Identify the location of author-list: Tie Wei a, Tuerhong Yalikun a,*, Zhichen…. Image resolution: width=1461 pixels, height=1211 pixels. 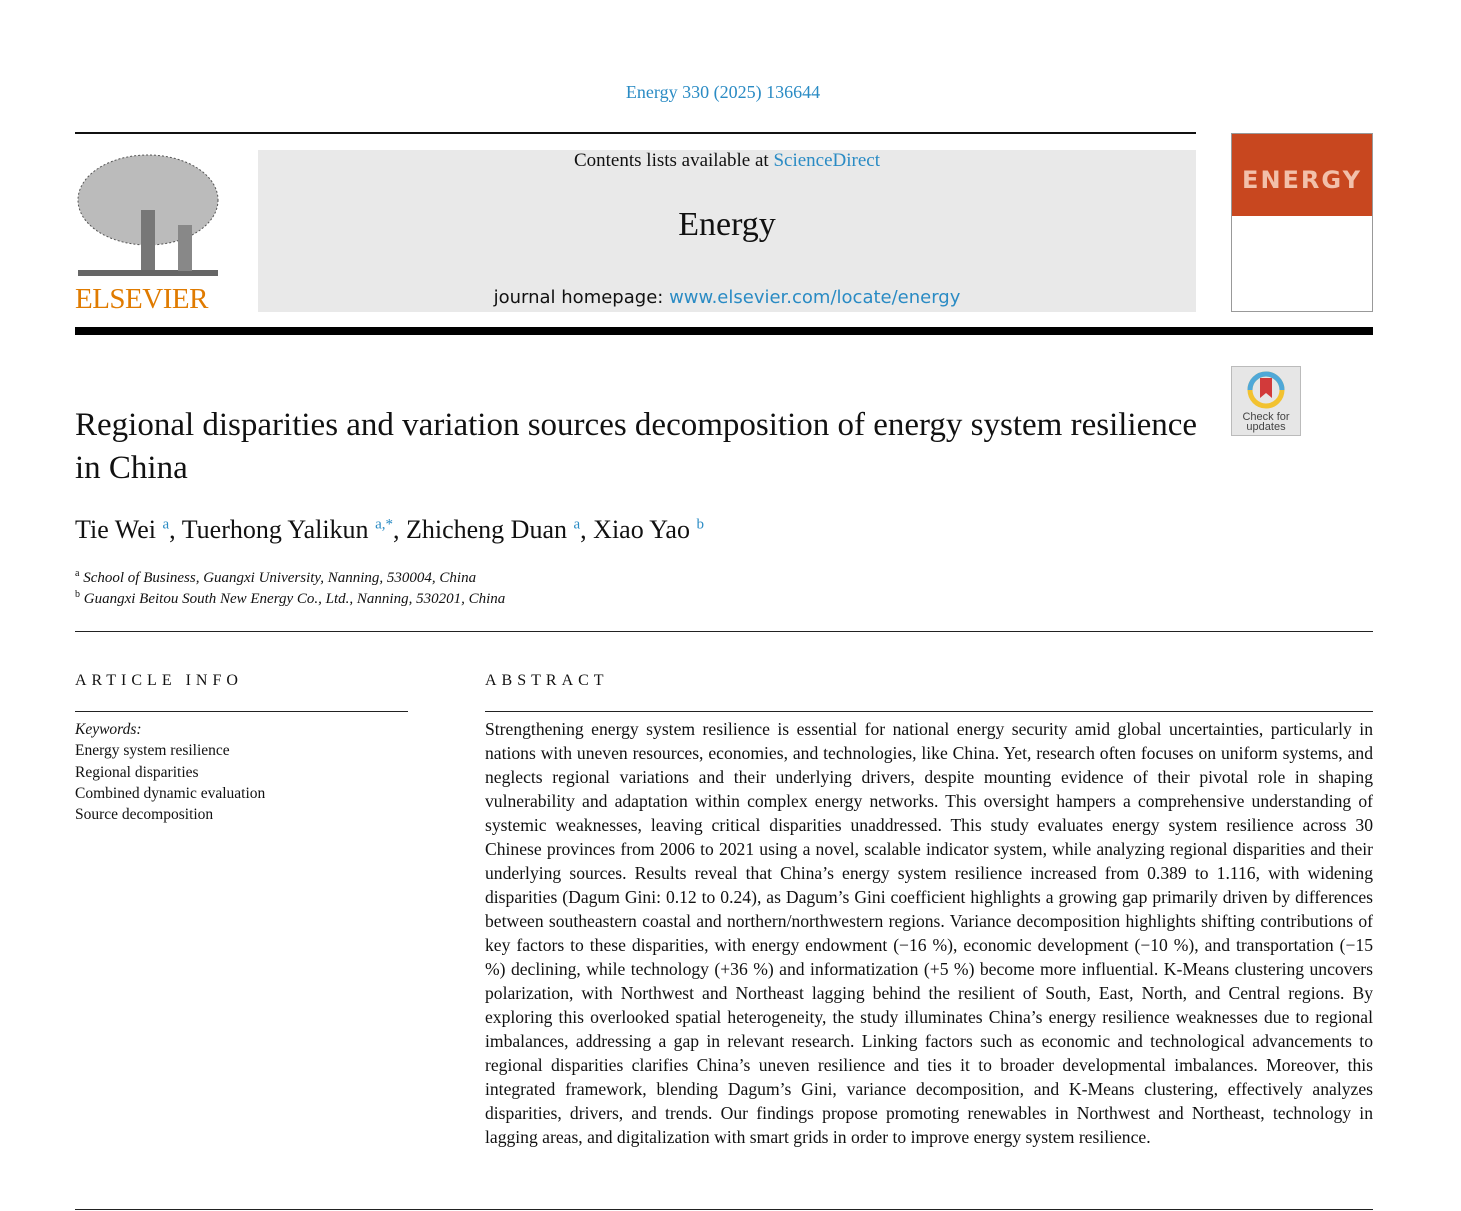
(389, 529).